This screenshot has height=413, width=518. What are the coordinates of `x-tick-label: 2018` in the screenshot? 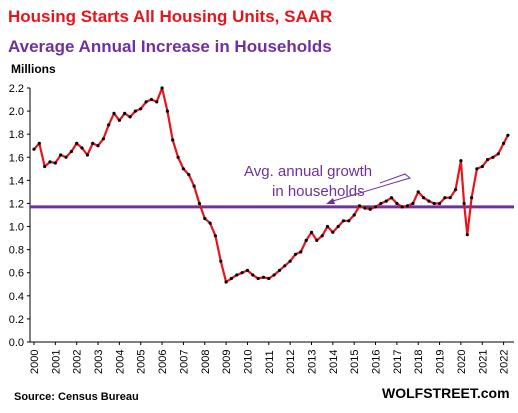 It's located at (419, 362).